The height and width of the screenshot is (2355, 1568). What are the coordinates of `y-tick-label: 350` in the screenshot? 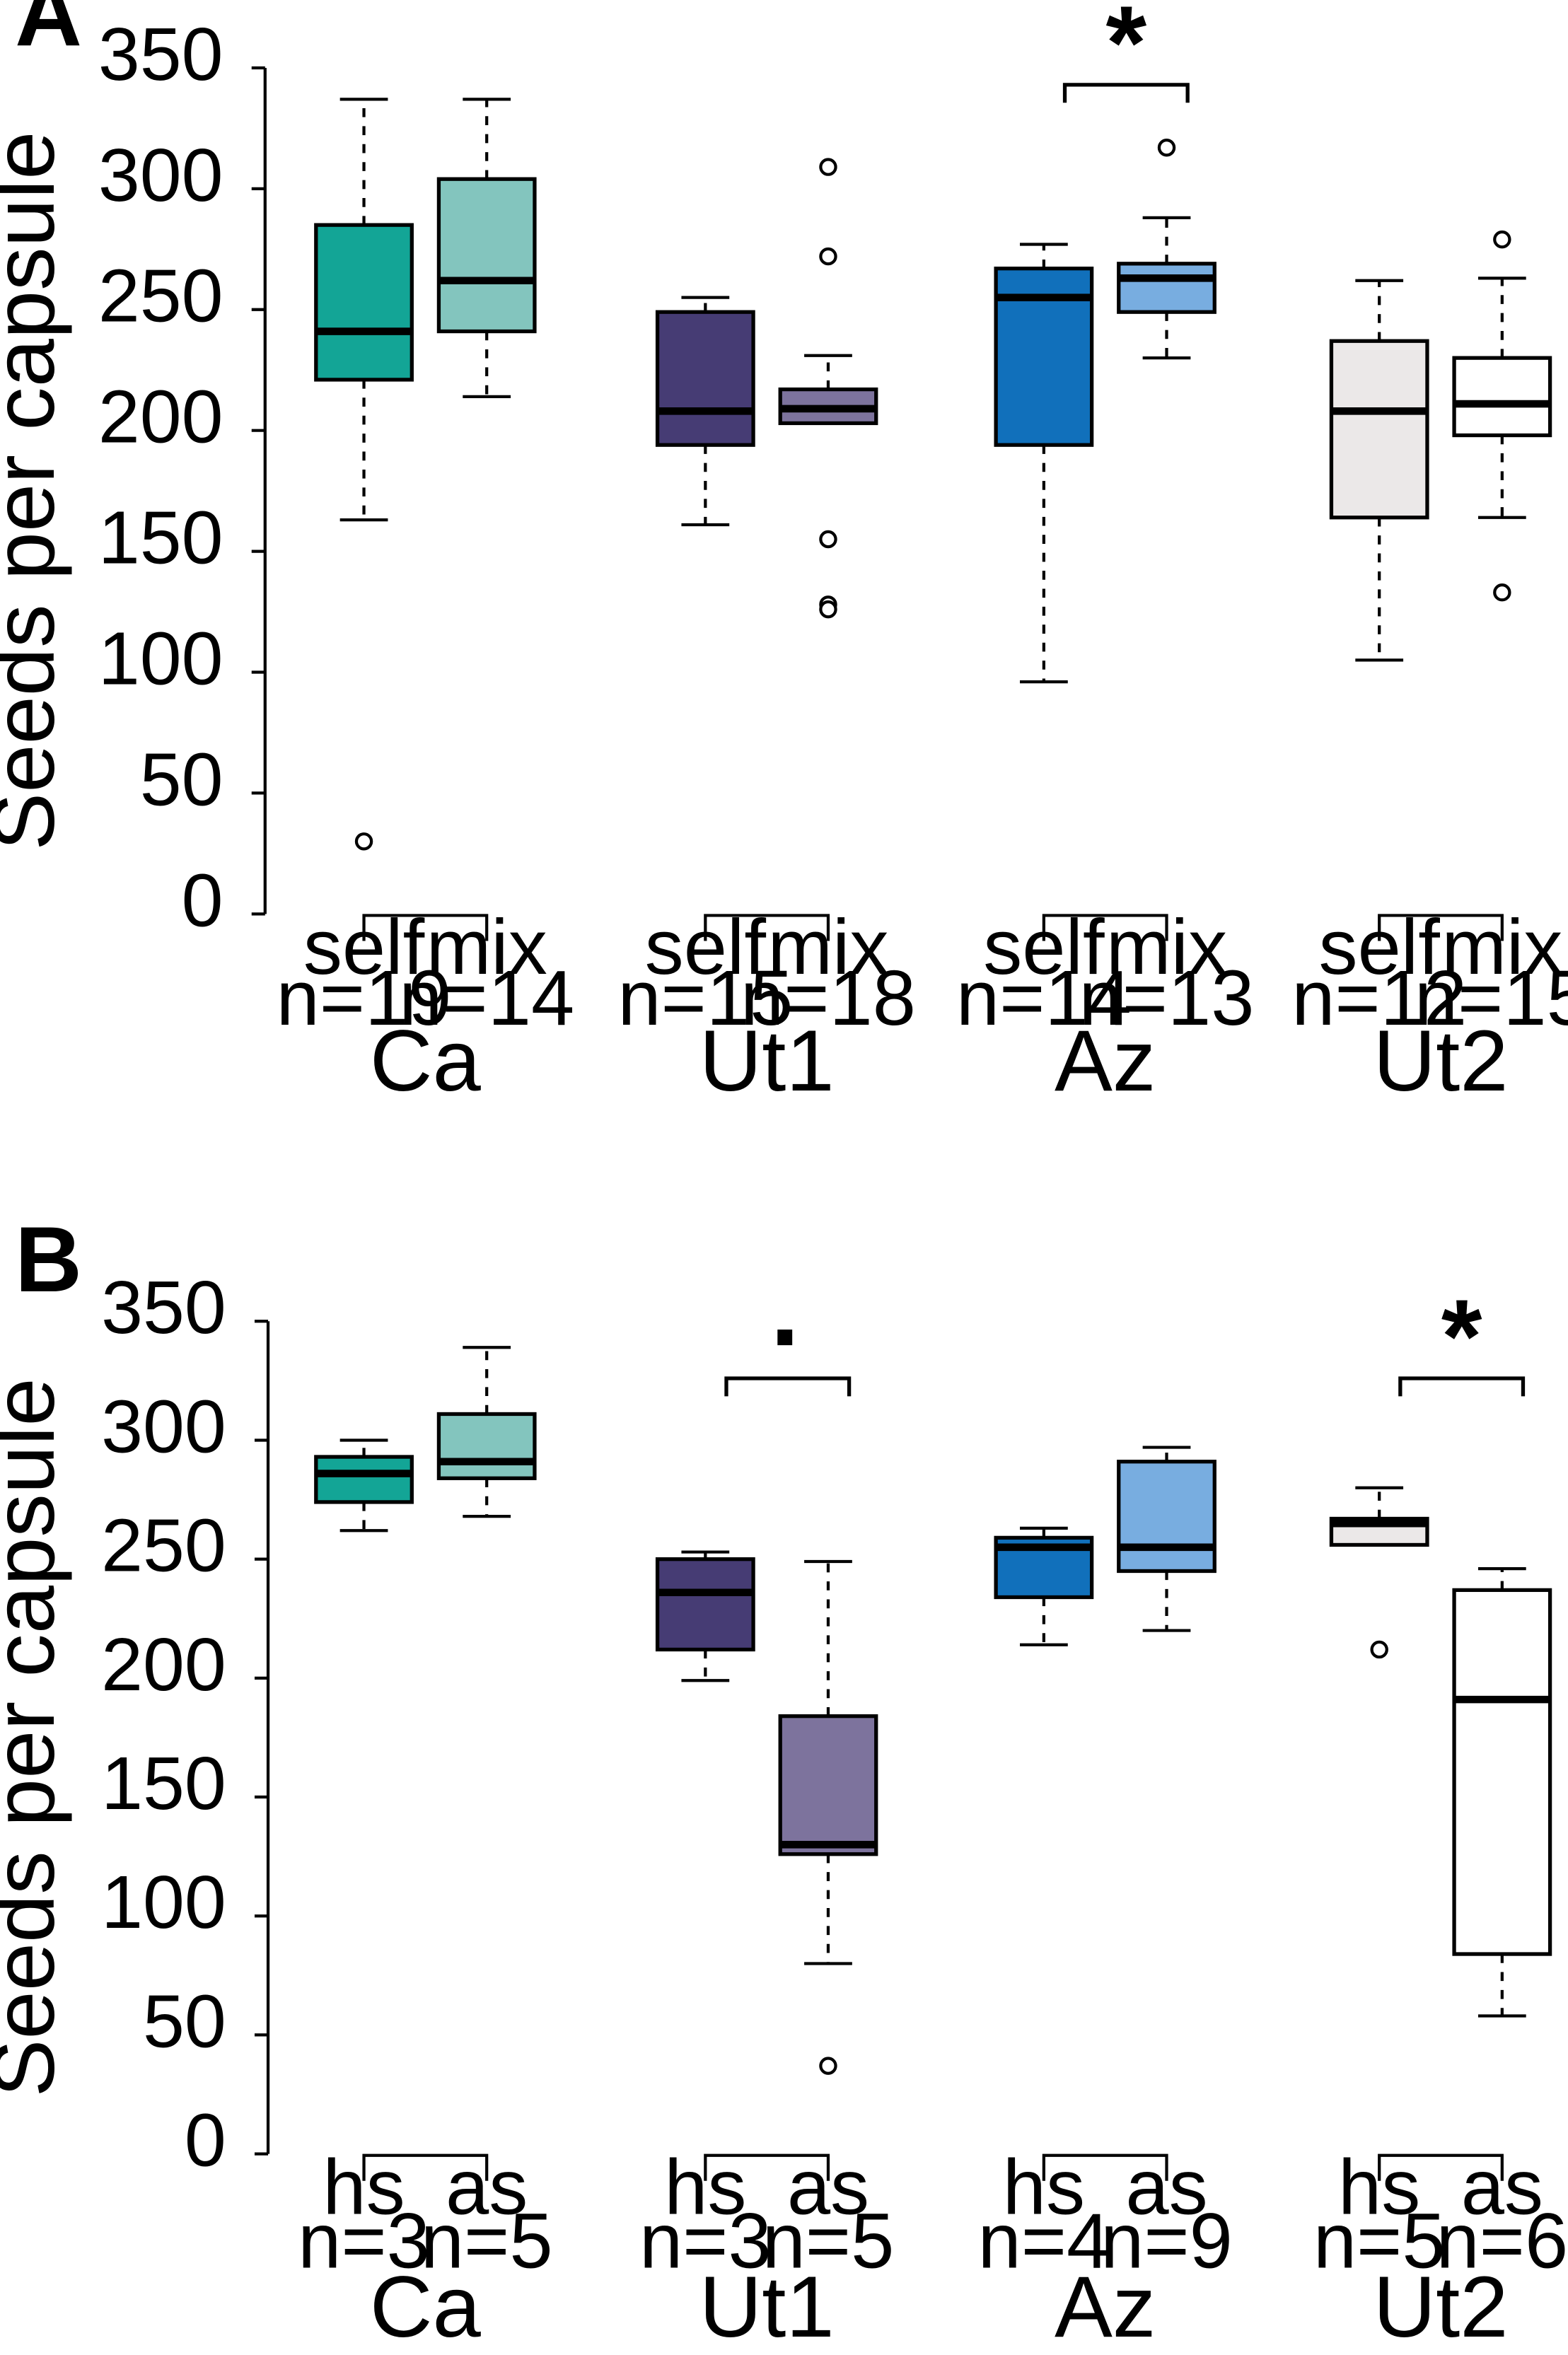 It's located at (161, 54).